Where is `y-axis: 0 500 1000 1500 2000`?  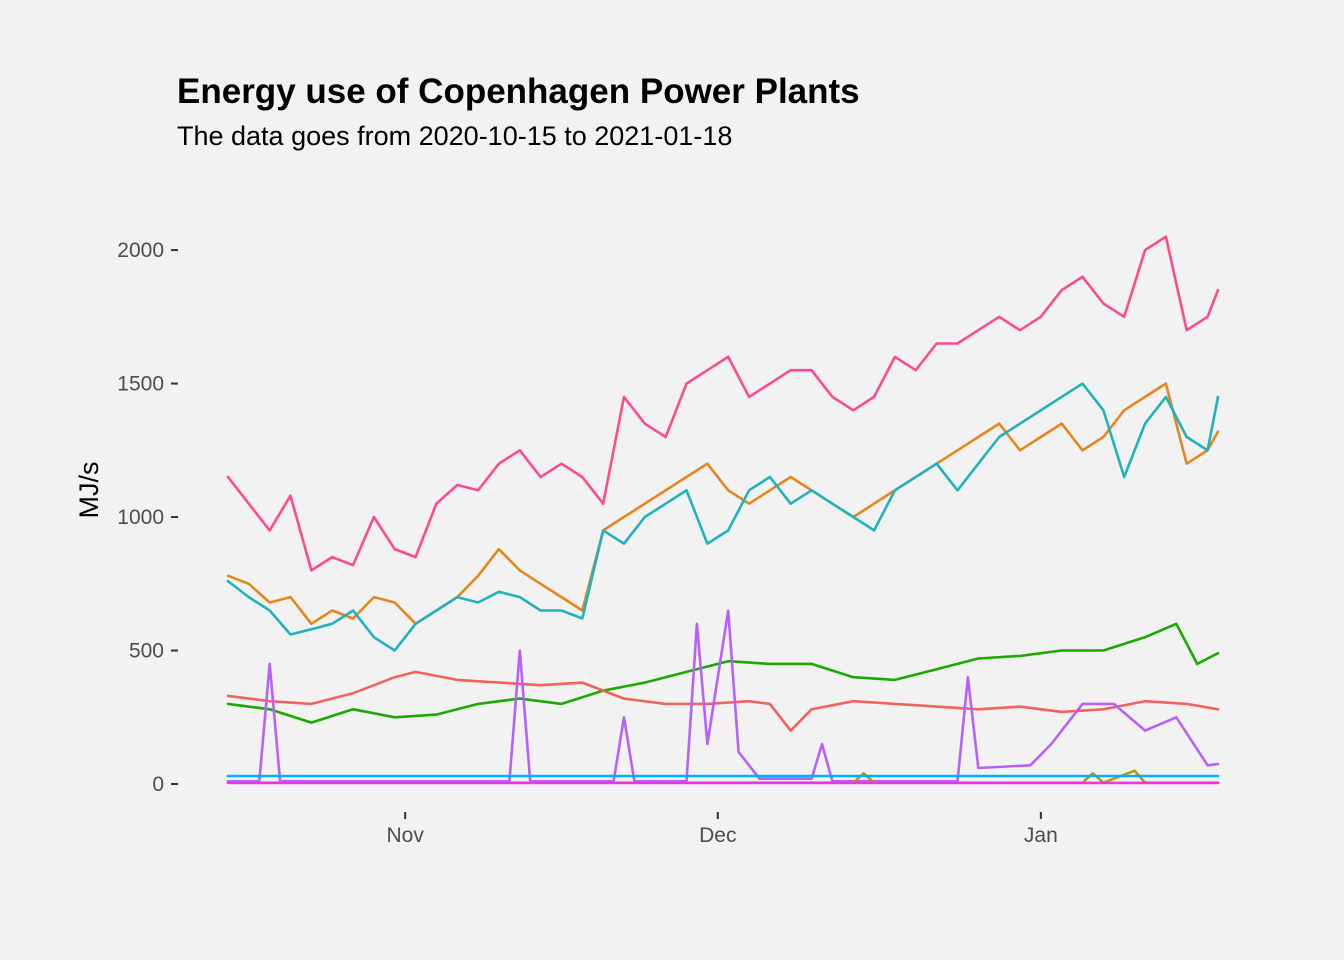
y-axis: 0 500 1000 1500 2000 is located at coordinates (147, 517).